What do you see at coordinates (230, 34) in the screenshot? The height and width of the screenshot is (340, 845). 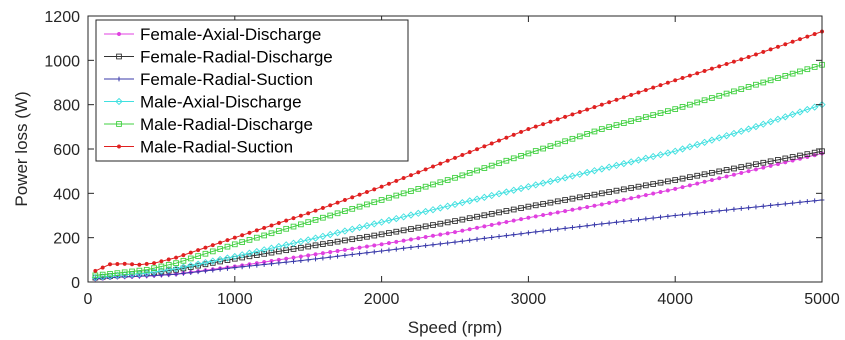 I see `legend-female-axial-discharge-label: Female-Axial-Discharge` at bounding box center [230, 34].